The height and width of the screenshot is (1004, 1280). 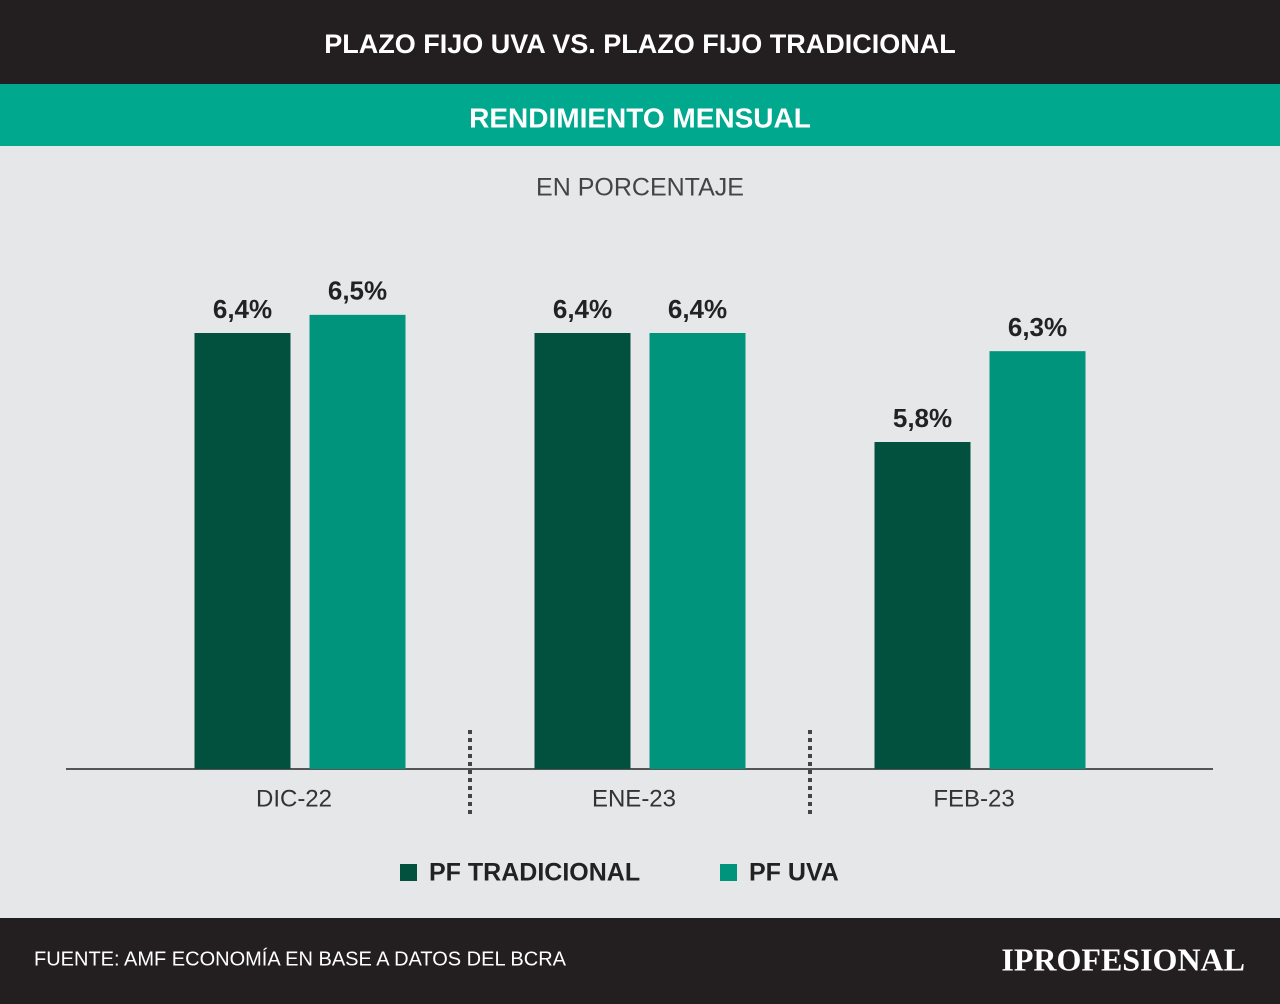 I want to click on data-label: 6,3%, so click(x=1037, y=327).